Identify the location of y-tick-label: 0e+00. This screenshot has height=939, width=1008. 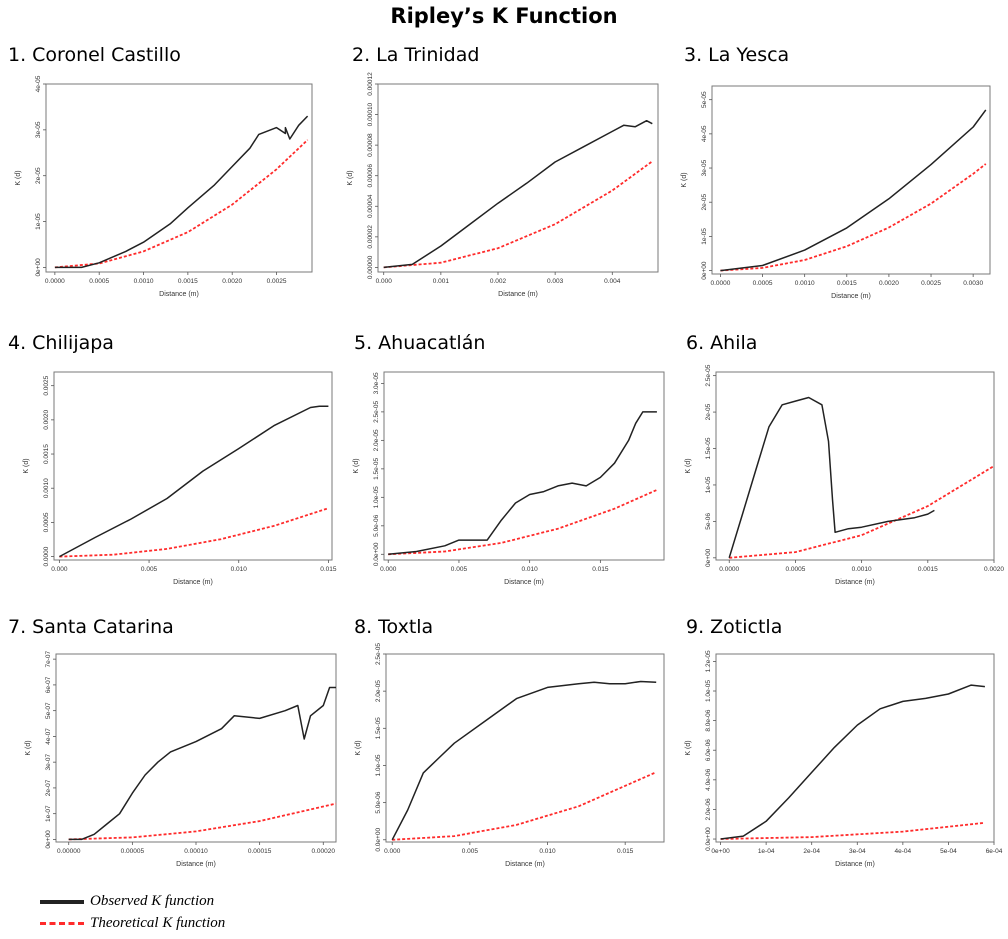
(48, 839).